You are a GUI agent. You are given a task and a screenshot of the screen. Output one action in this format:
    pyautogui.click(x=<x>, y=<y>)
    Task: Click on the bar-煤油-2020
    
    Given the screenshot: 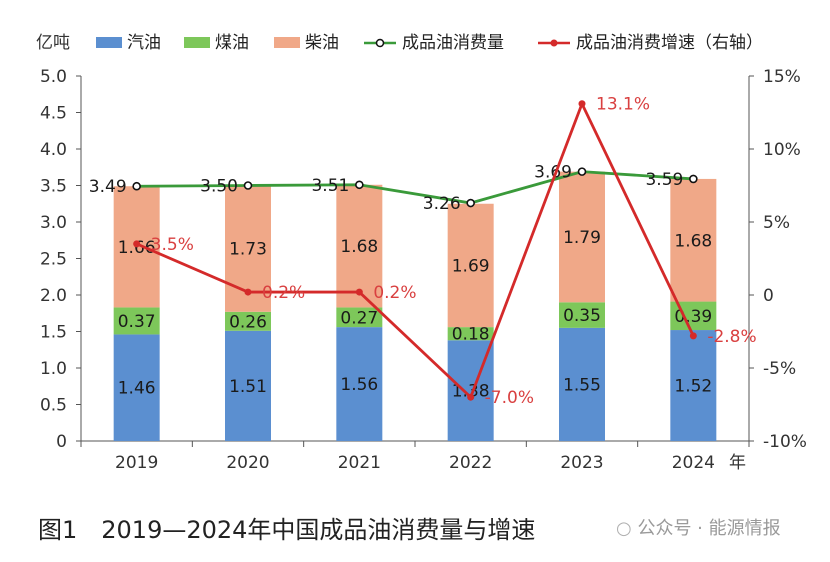 What is the action you would take?
    pyautogui.click(x=248, y=321)
    